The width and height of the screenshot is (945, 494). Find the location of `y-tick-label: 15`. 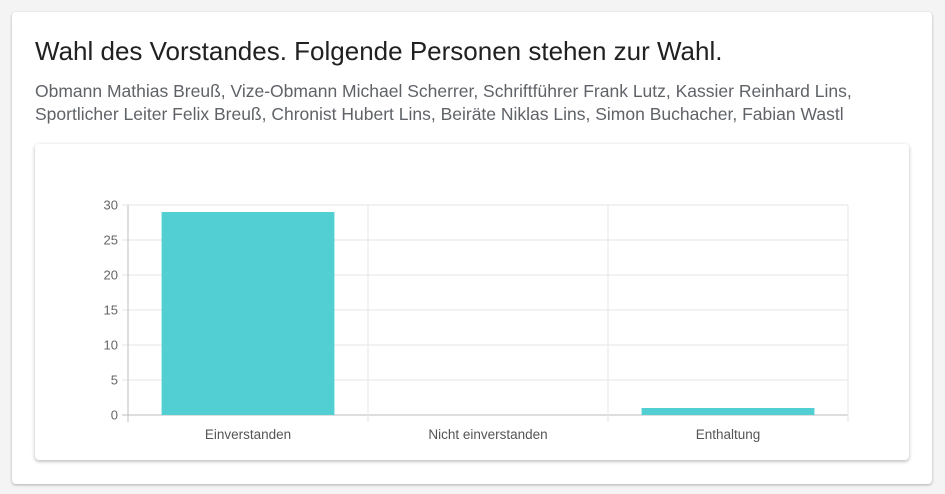

y-tick-label: 15 is located at coordinates (111, 310).